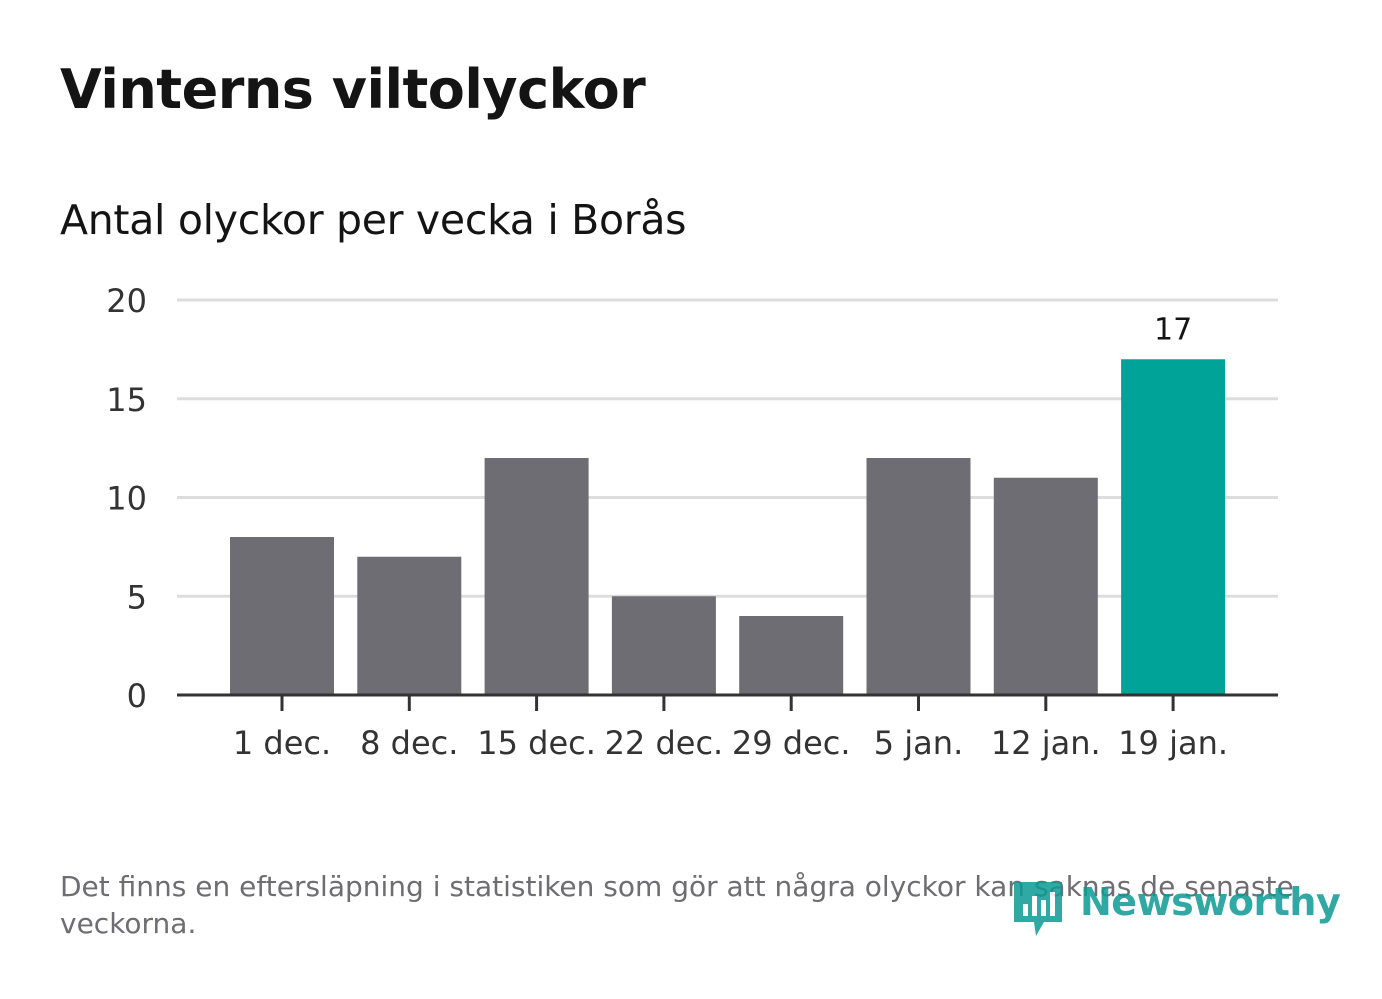  I want to click on chart-title: Vinterns viltolyckor, so click(353, 89).